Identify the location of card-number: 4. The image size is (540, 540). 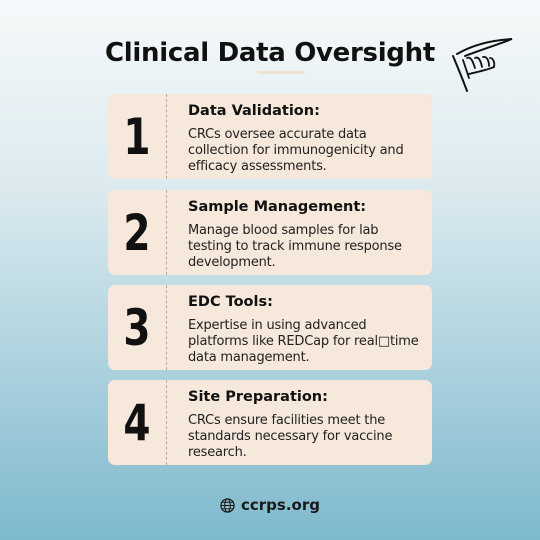
(137, 422).